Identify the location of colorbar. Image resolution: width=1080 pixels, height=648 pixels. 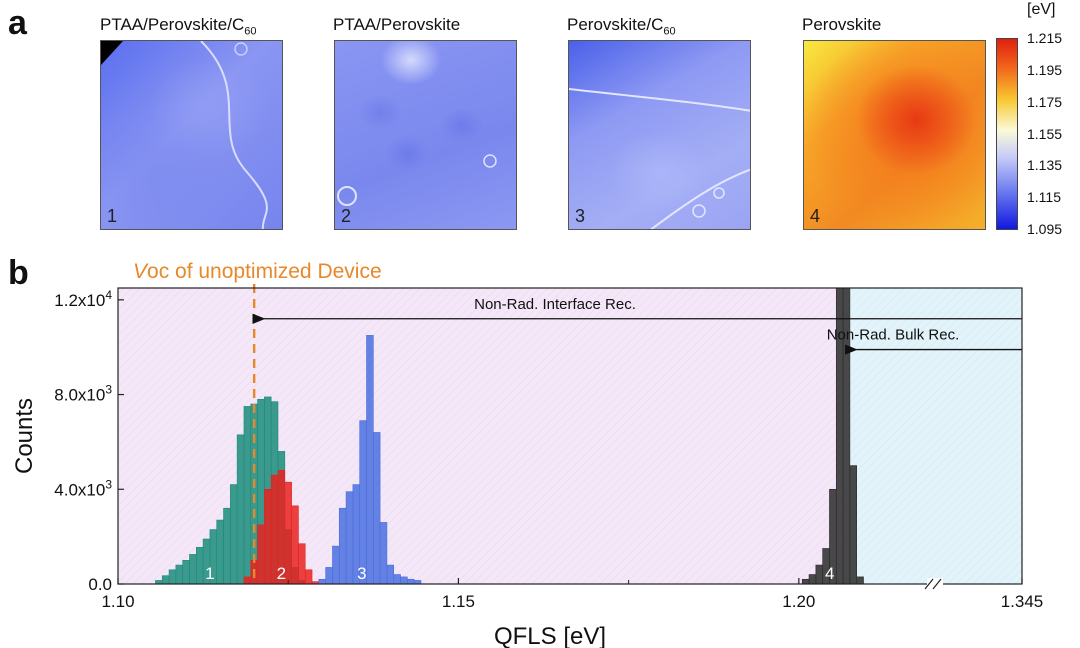
(1007, 134).